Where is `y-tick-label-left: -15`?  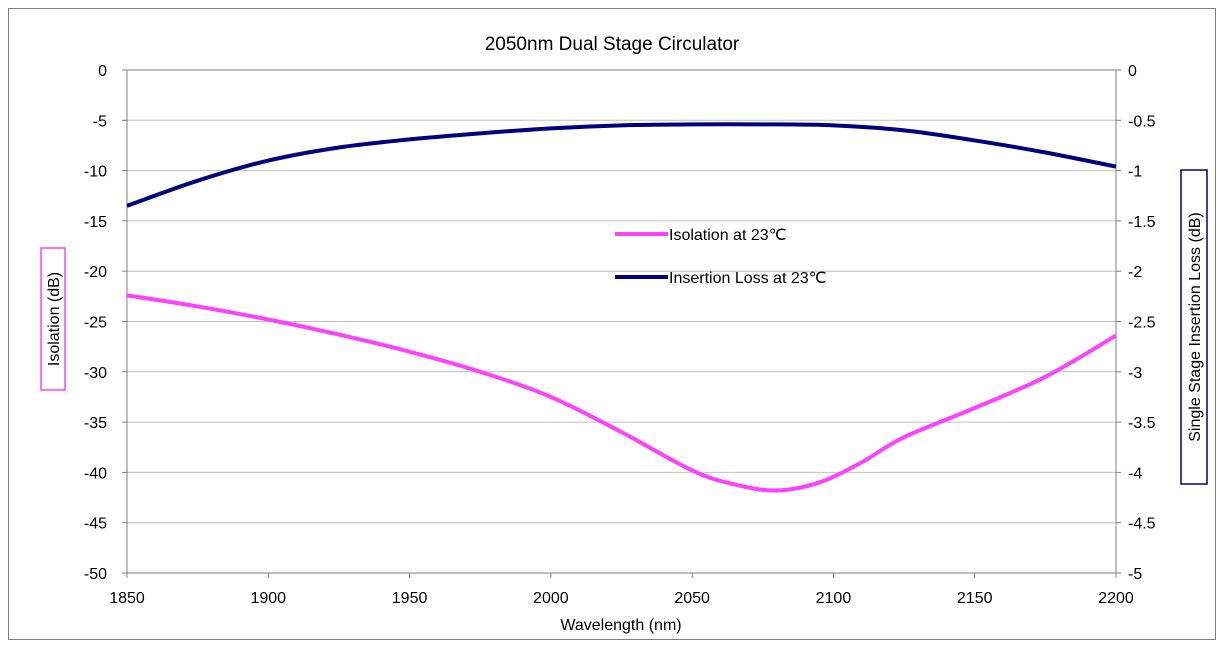
y-tick-label-left: -15 is located at coordinates (95, 222).